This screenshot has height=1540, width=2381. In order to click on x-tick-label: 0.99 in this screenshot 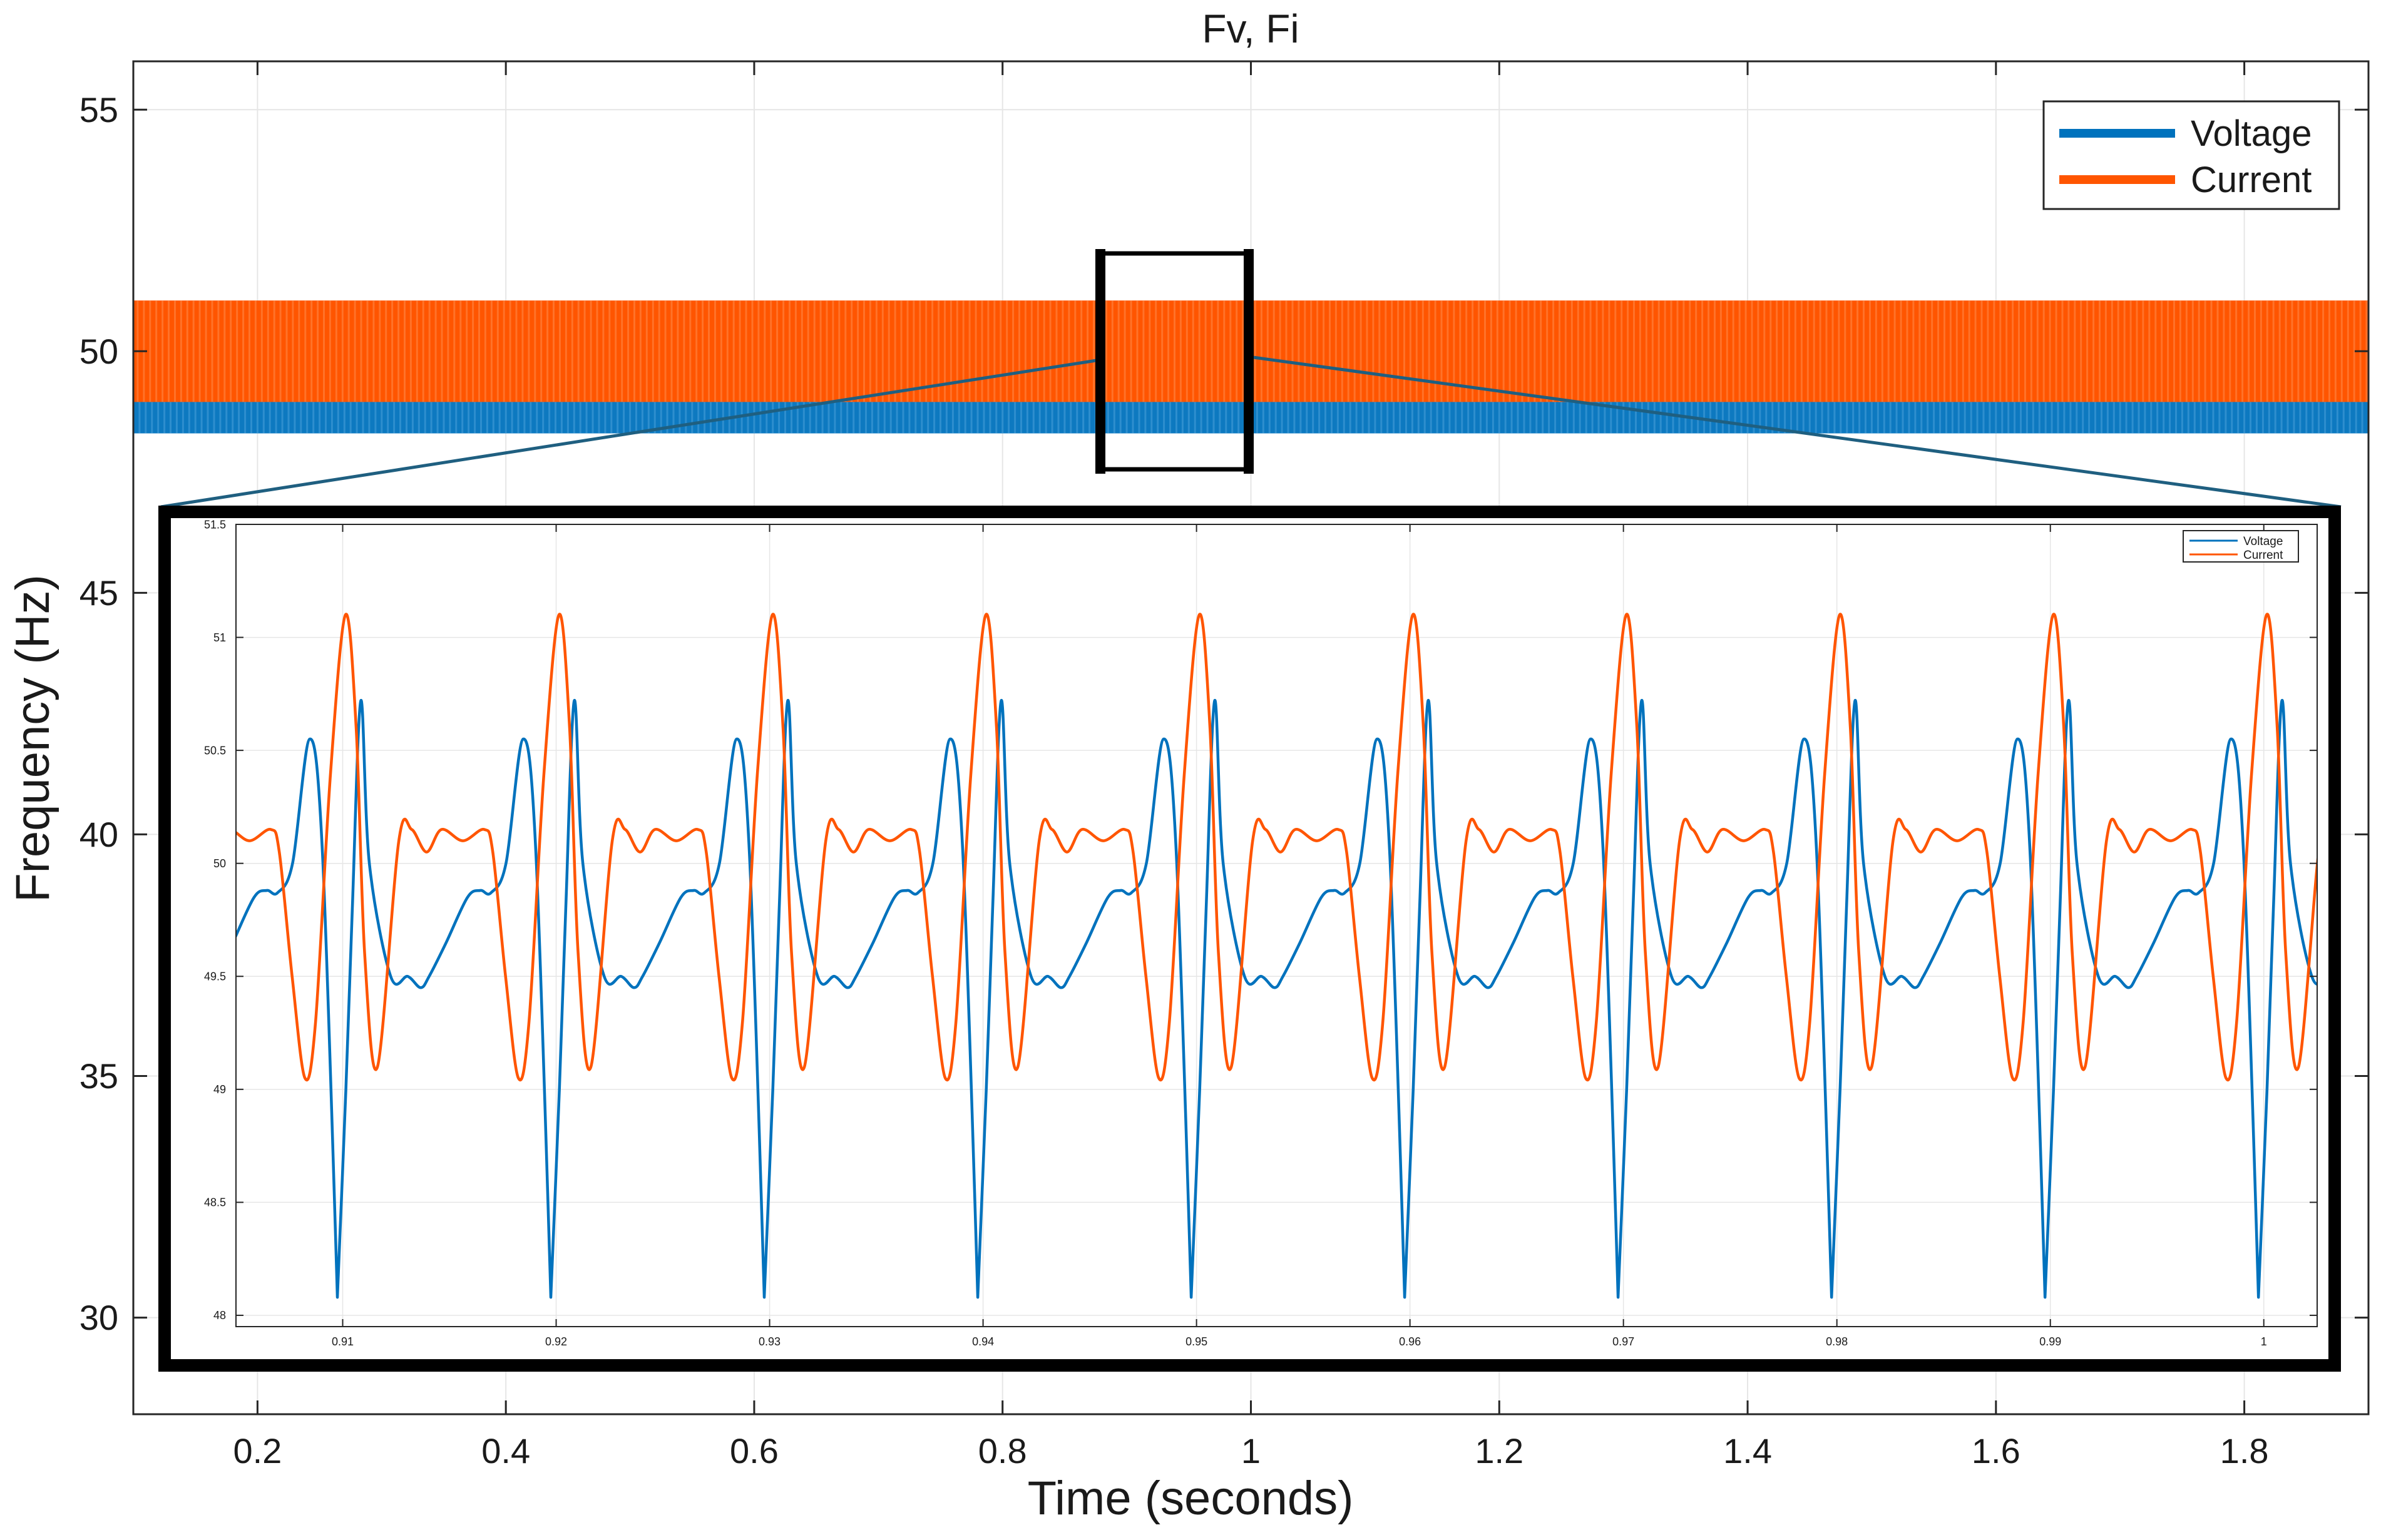, I will do `click(2050, 1341)`.